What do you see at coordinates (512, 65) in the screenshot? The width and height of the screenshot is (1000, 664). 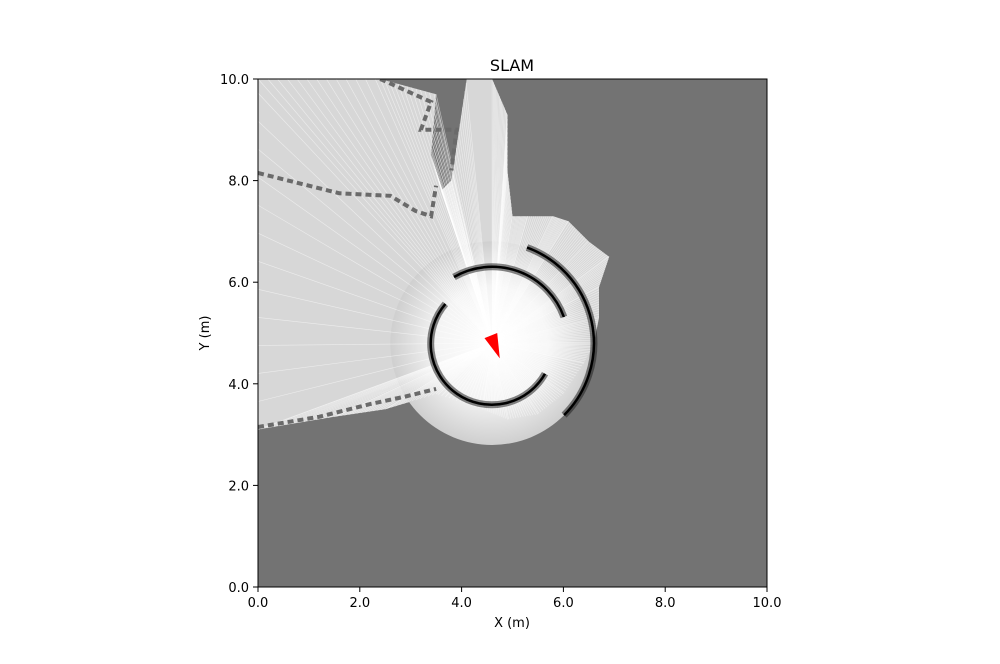 I see `chart-title: SLAM` at bounding box center [512, 65].